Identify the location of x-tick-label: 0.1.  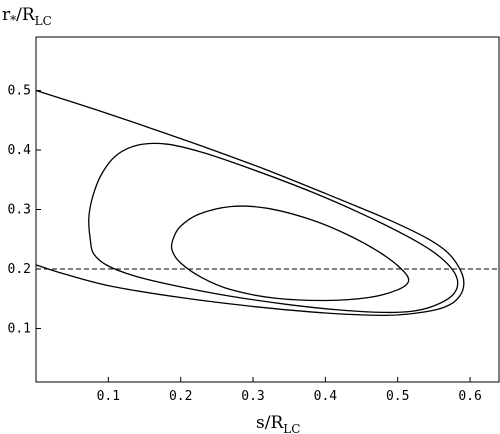
(108, 396).